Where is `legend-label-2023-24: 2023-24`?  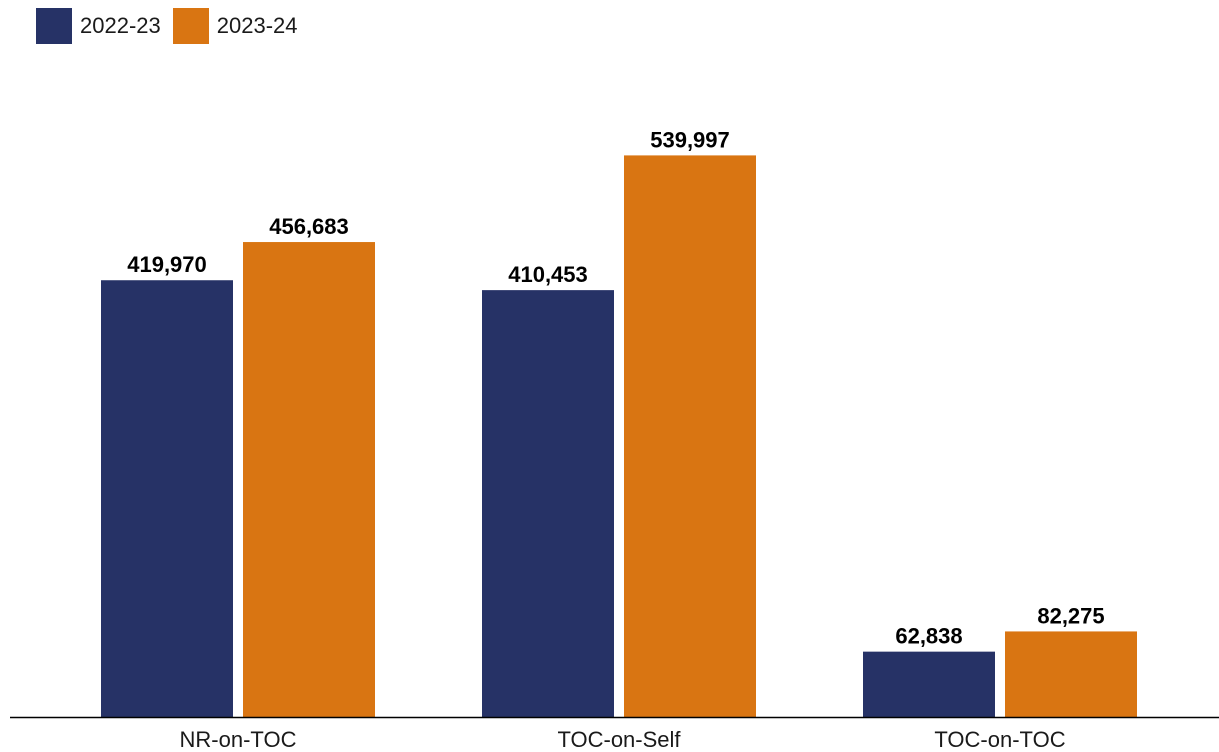 legend-label-2023-24: 2023-24 is located at coordinates (257, 25).